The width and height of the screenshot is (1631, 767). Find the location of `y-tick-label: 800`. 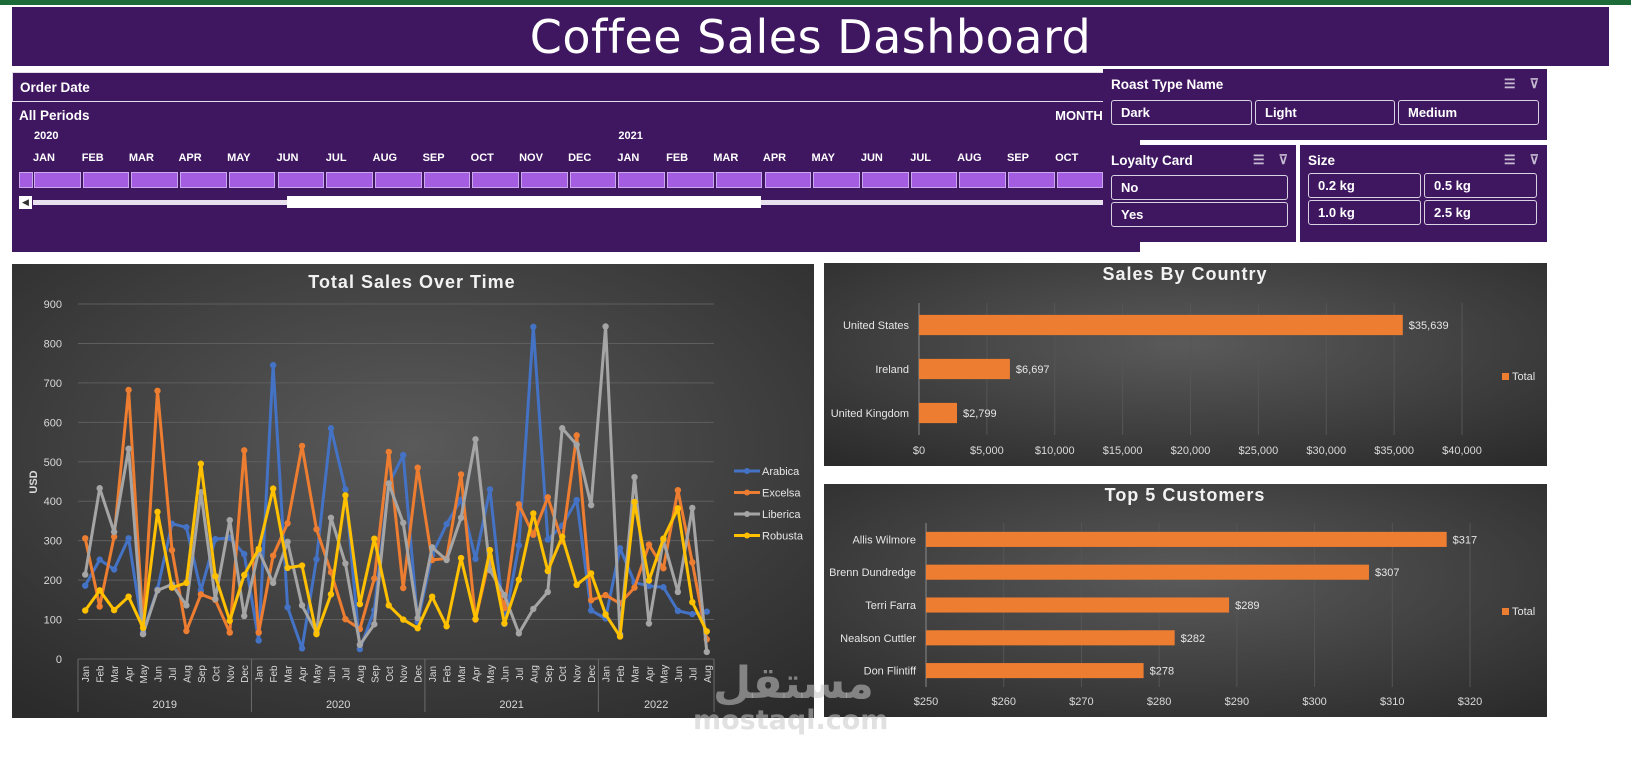

y-tick-label: 800 is located at coordinates (53, 344).